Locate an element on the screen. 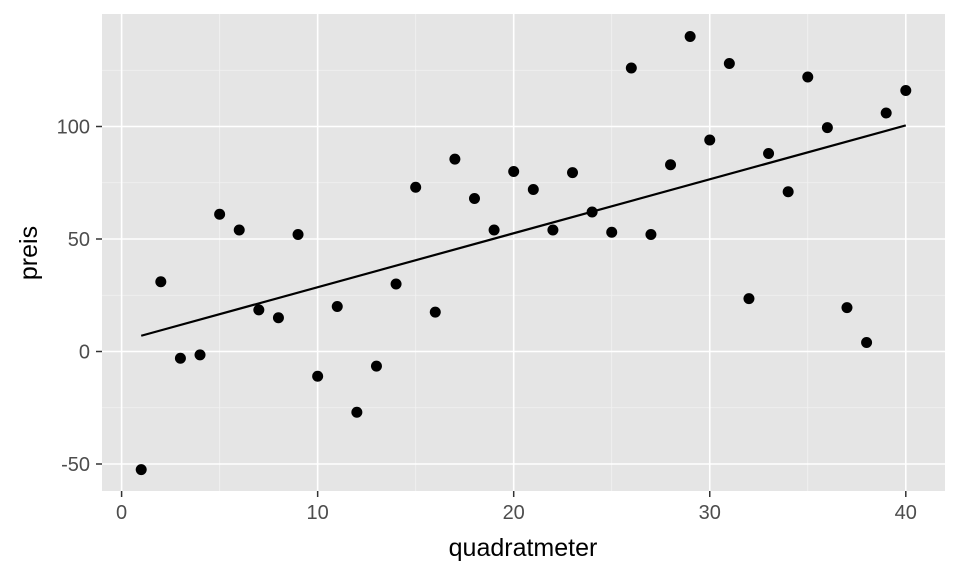 The height and width of the screenshot is (576, 960). x-tick-label: 20 is located at coordinates (514, 513).